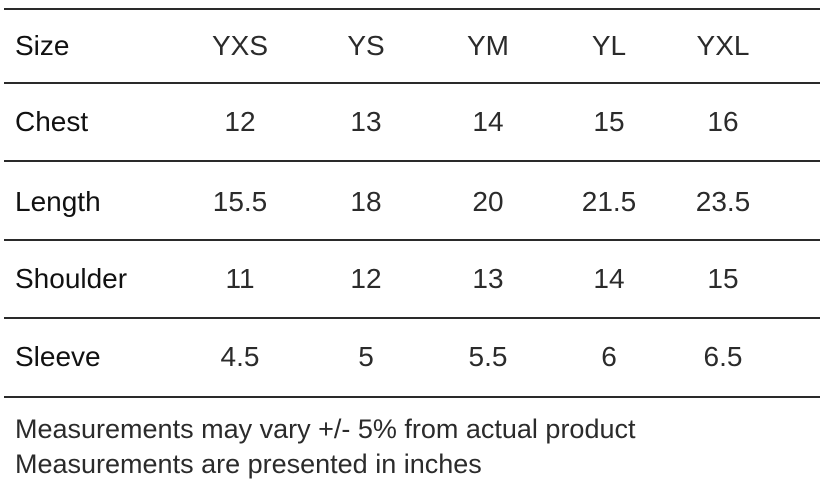 The height and width of the screenshot is (489, 830). Describe the element at coordinates (410, 46) in the screenshot. I see `table-header-row: Size YXS YS YM YL YXL` at that location.